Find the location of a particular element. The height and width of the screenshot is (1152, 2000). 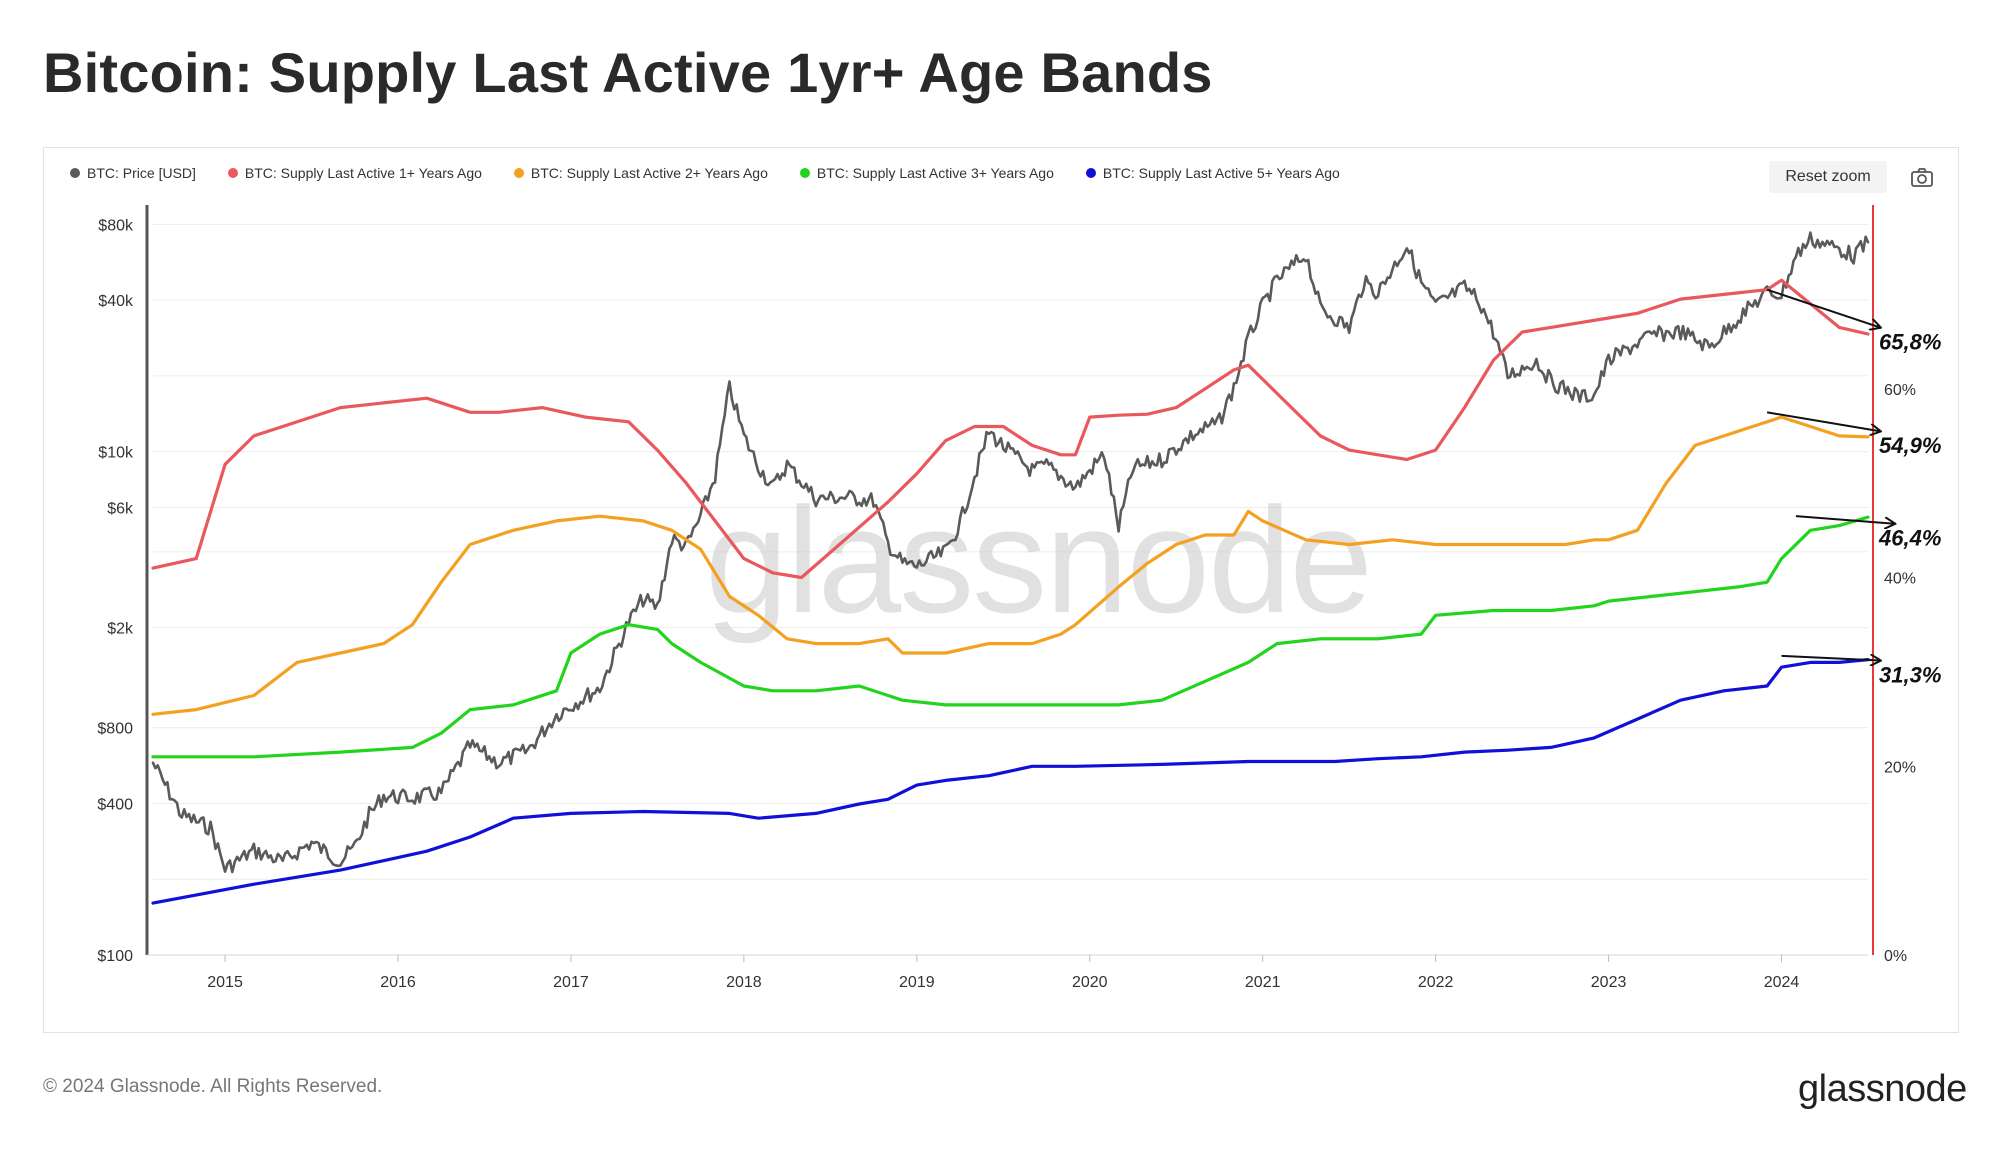

legend-item-1y: BTC: Supply Last Active 1+ Years Ago is located at coordinates (354, 173).